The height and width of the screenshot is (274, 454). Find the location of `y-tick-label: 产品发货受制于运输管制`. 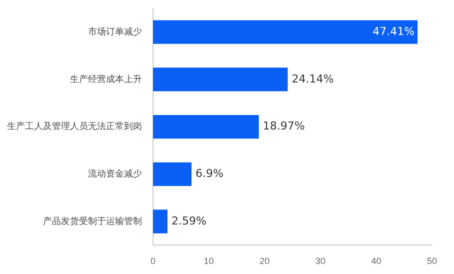

y-tick-label: 产品发货受制于运输管制 is located at coordinates (92, 221).